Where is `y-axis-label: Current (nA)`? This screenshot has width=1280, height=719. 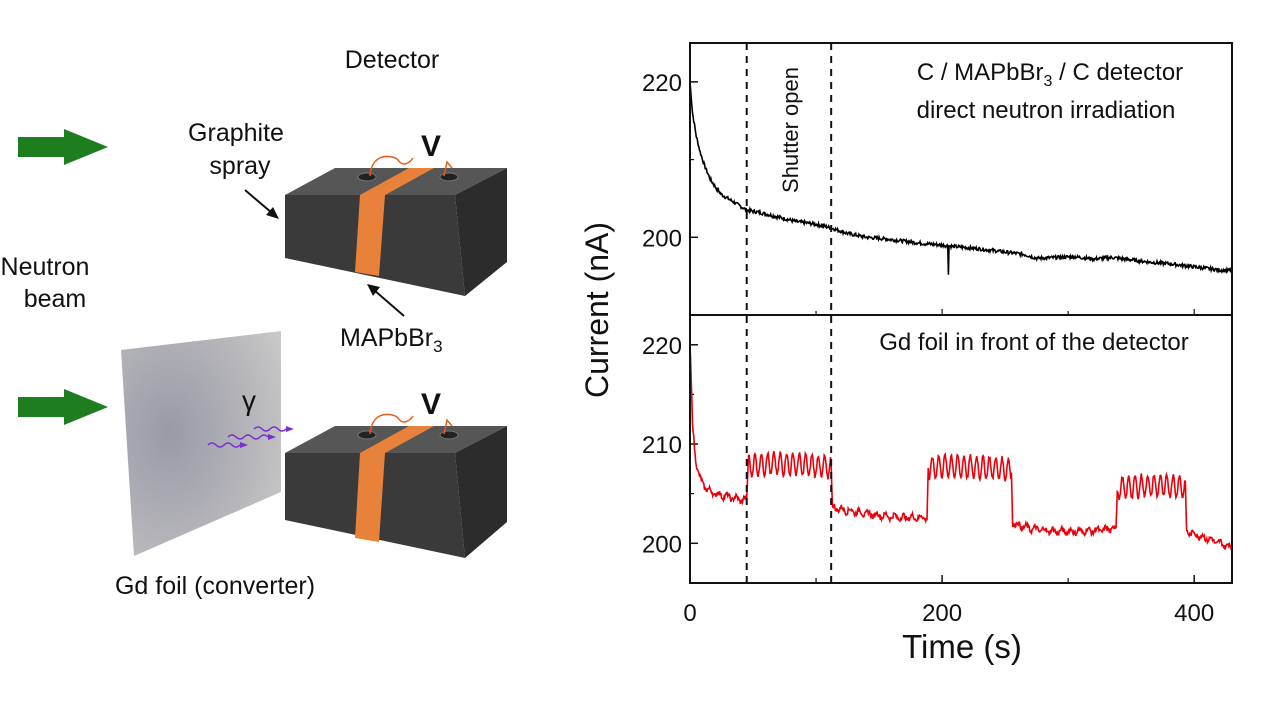
y-axis-label: Current (nA) is located at coordinates (597, 310).